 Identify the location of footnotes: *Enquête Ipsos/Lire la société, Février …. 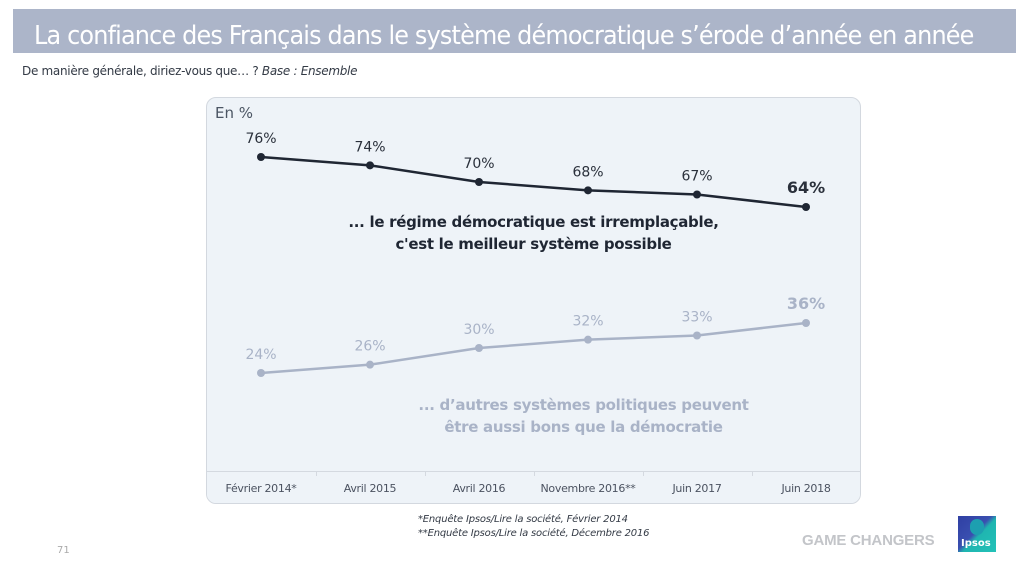
(534, 527).